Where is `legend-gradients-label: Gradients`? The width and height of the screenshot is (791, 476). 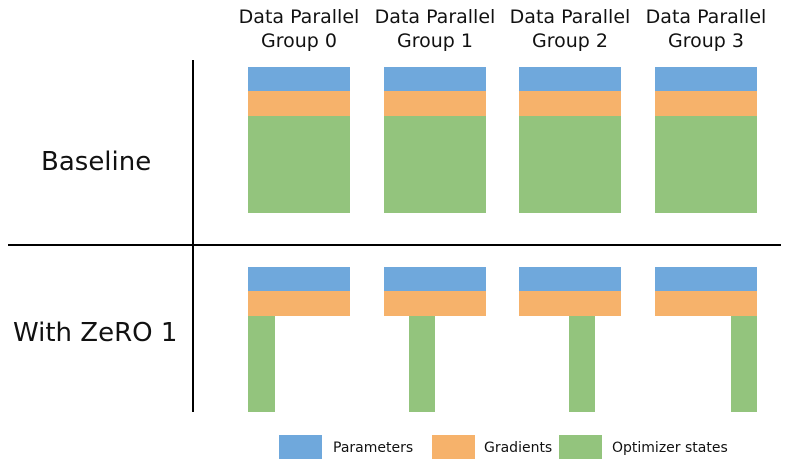
legend-gradients-label: Gradients is located at coordinates (518, 448).